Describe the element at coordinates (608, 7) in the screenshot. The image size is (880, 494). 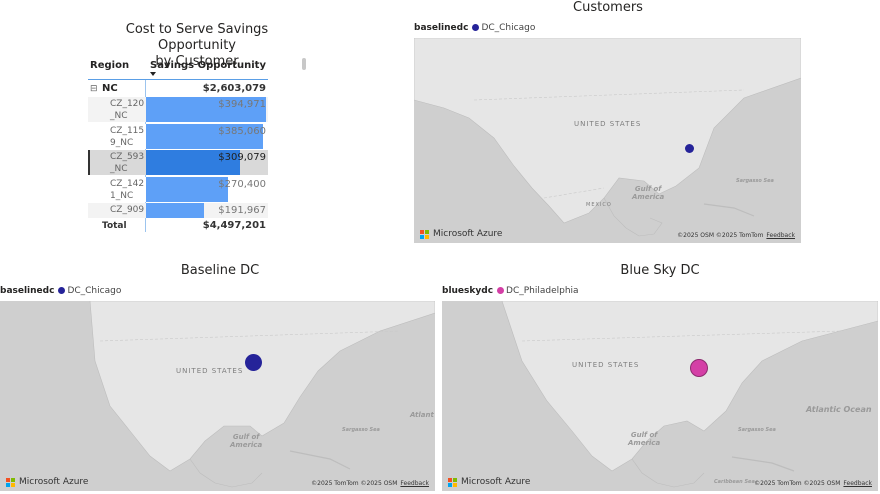
I see `customers-title: Customers` at that location.